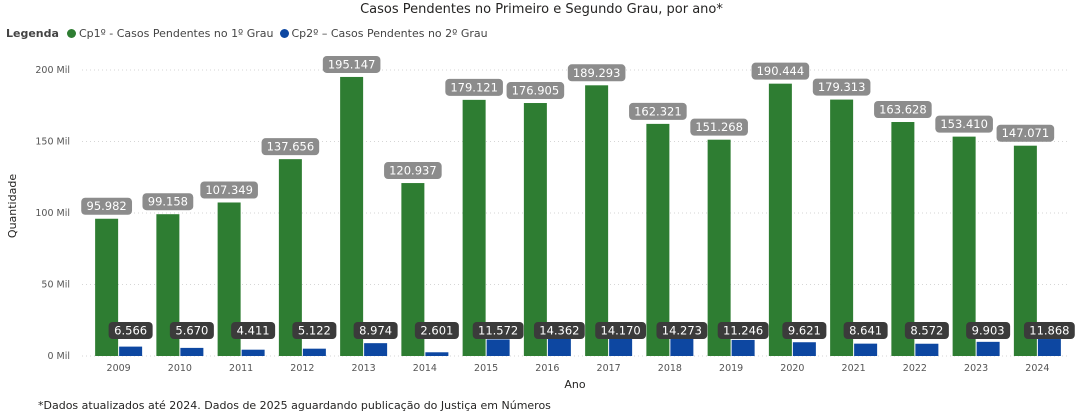 The width and height of the screenshot is (1083, 414). I want to click on data-label-secondary: 2.601, so click(436, 331).